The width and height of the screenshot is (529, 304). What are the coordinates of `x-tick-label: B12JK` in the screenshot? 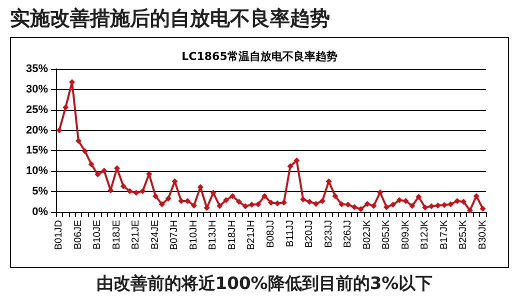 It's located at (425, 235).